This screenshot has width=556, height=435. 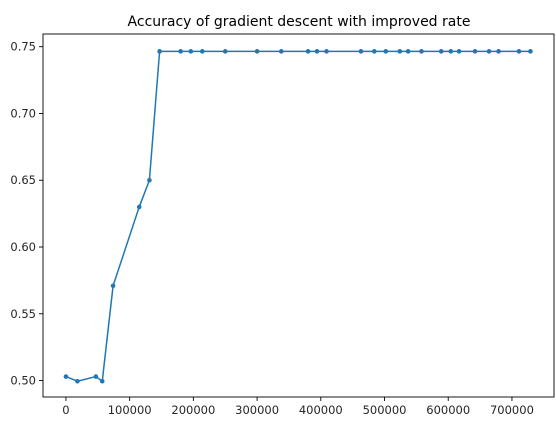 I want to click on x-tick-label: 400000, so click(x=321, y=410).